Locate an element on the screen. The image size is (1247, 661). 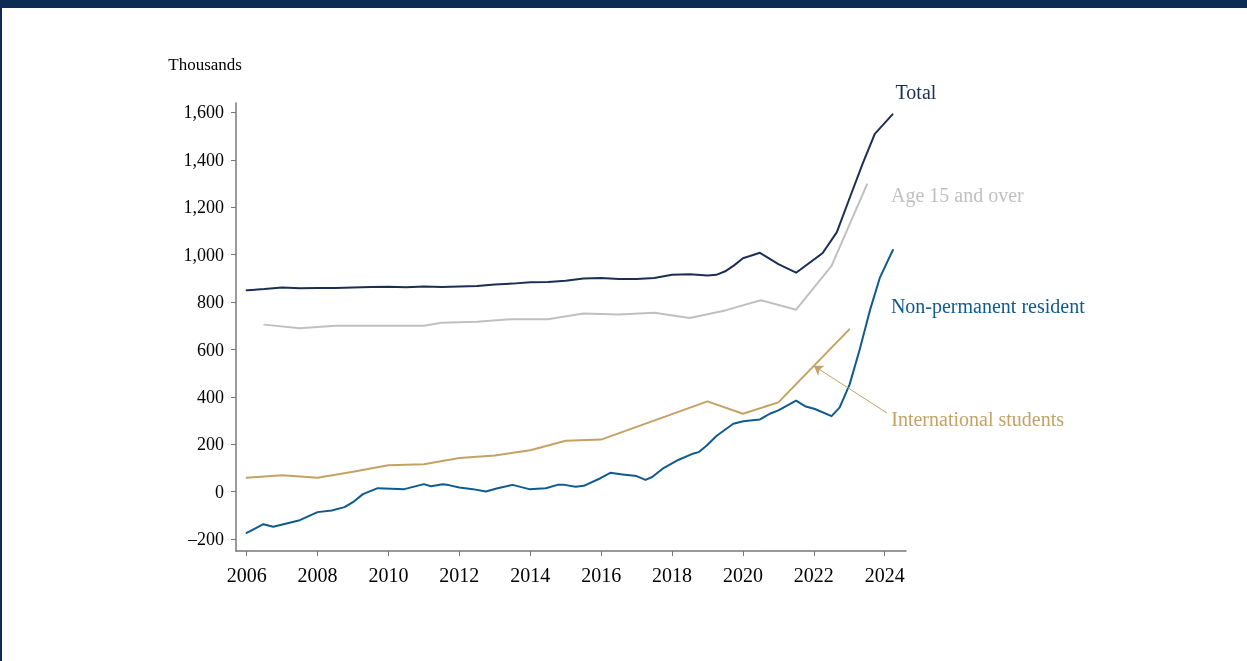
x-tick-label: 2012 is located at coordinates (459, 575).